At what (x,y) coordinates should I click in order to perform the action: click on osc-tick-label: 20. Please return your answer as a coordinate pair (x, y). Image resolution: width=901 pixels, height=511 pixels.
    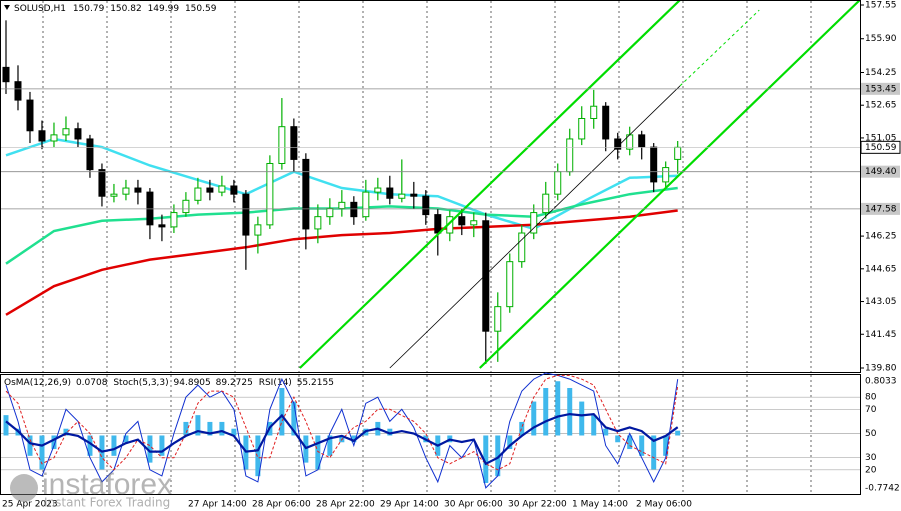
    Looking at the image, I should click on (871, 470).